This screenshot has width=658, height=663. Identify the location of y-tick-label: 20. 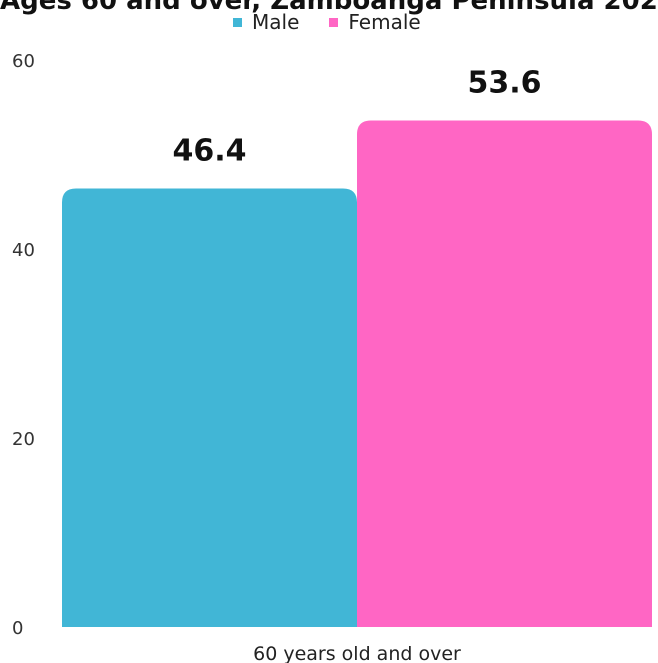
(23, 439).